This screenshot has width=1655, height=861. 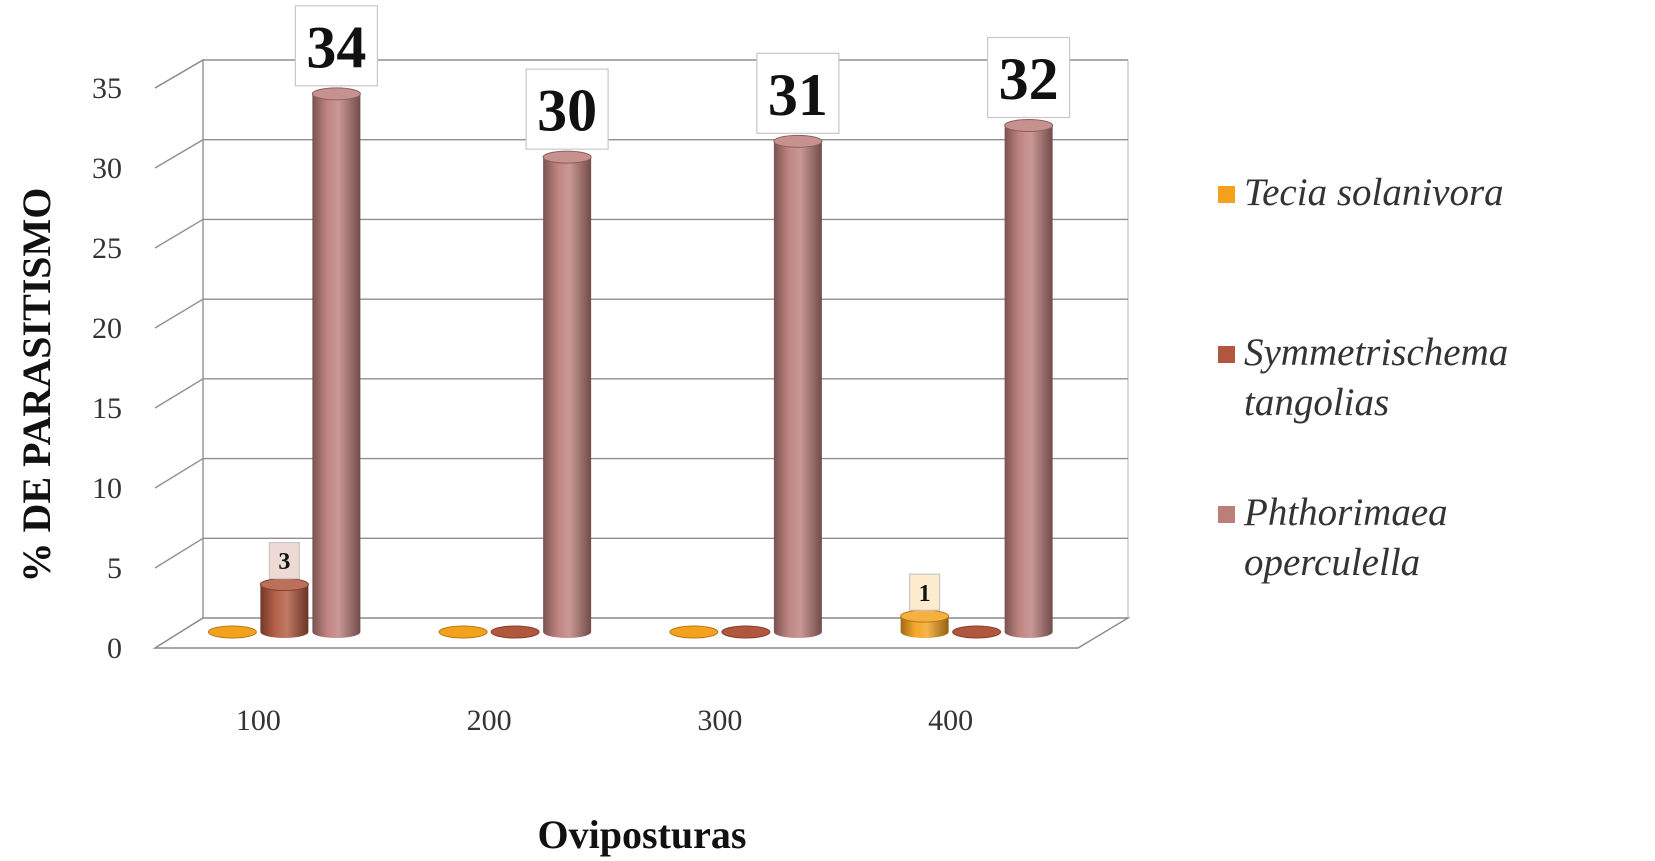 I want to click on y-tick-label: 25, so click(x=107, y=248).